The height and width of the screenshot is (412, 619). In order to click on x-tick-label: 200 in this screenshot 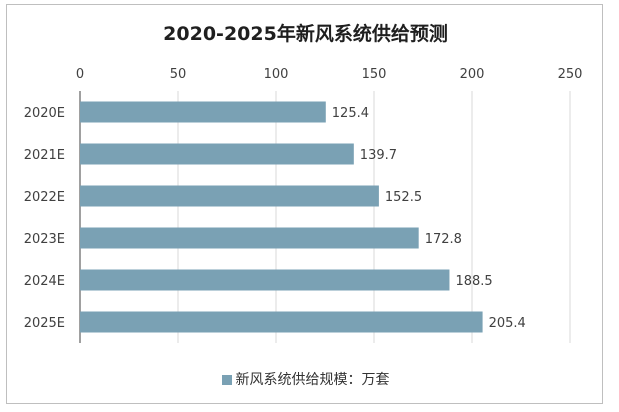, I will do `click(472, 74)`.